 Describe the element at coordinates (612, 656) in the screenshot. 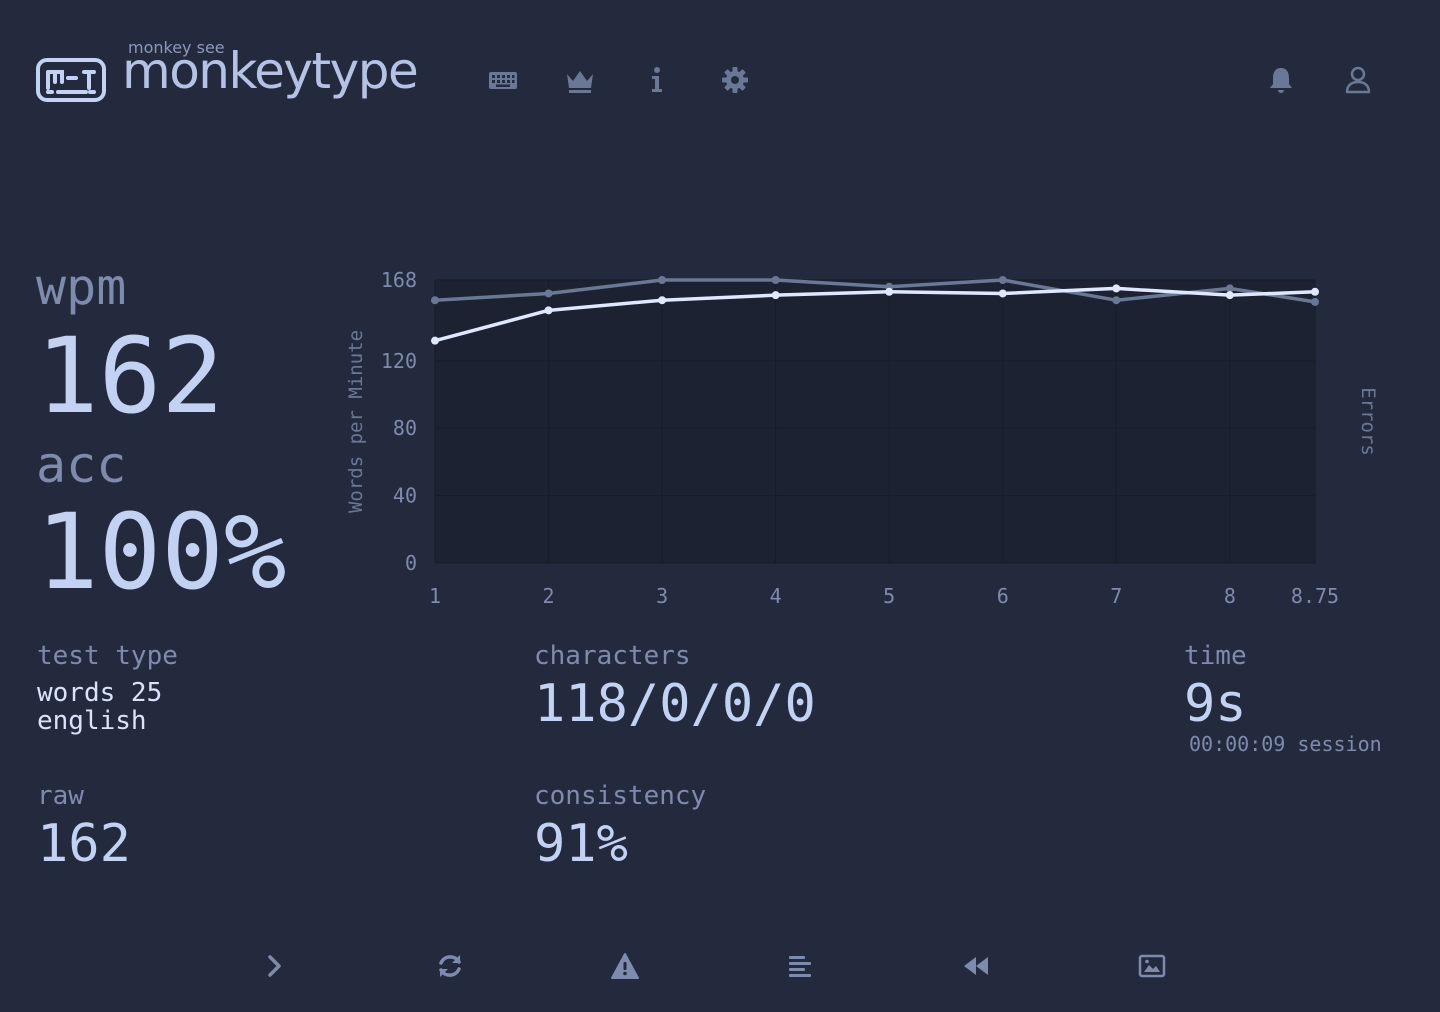

I see `characters-label: characters` at that location.